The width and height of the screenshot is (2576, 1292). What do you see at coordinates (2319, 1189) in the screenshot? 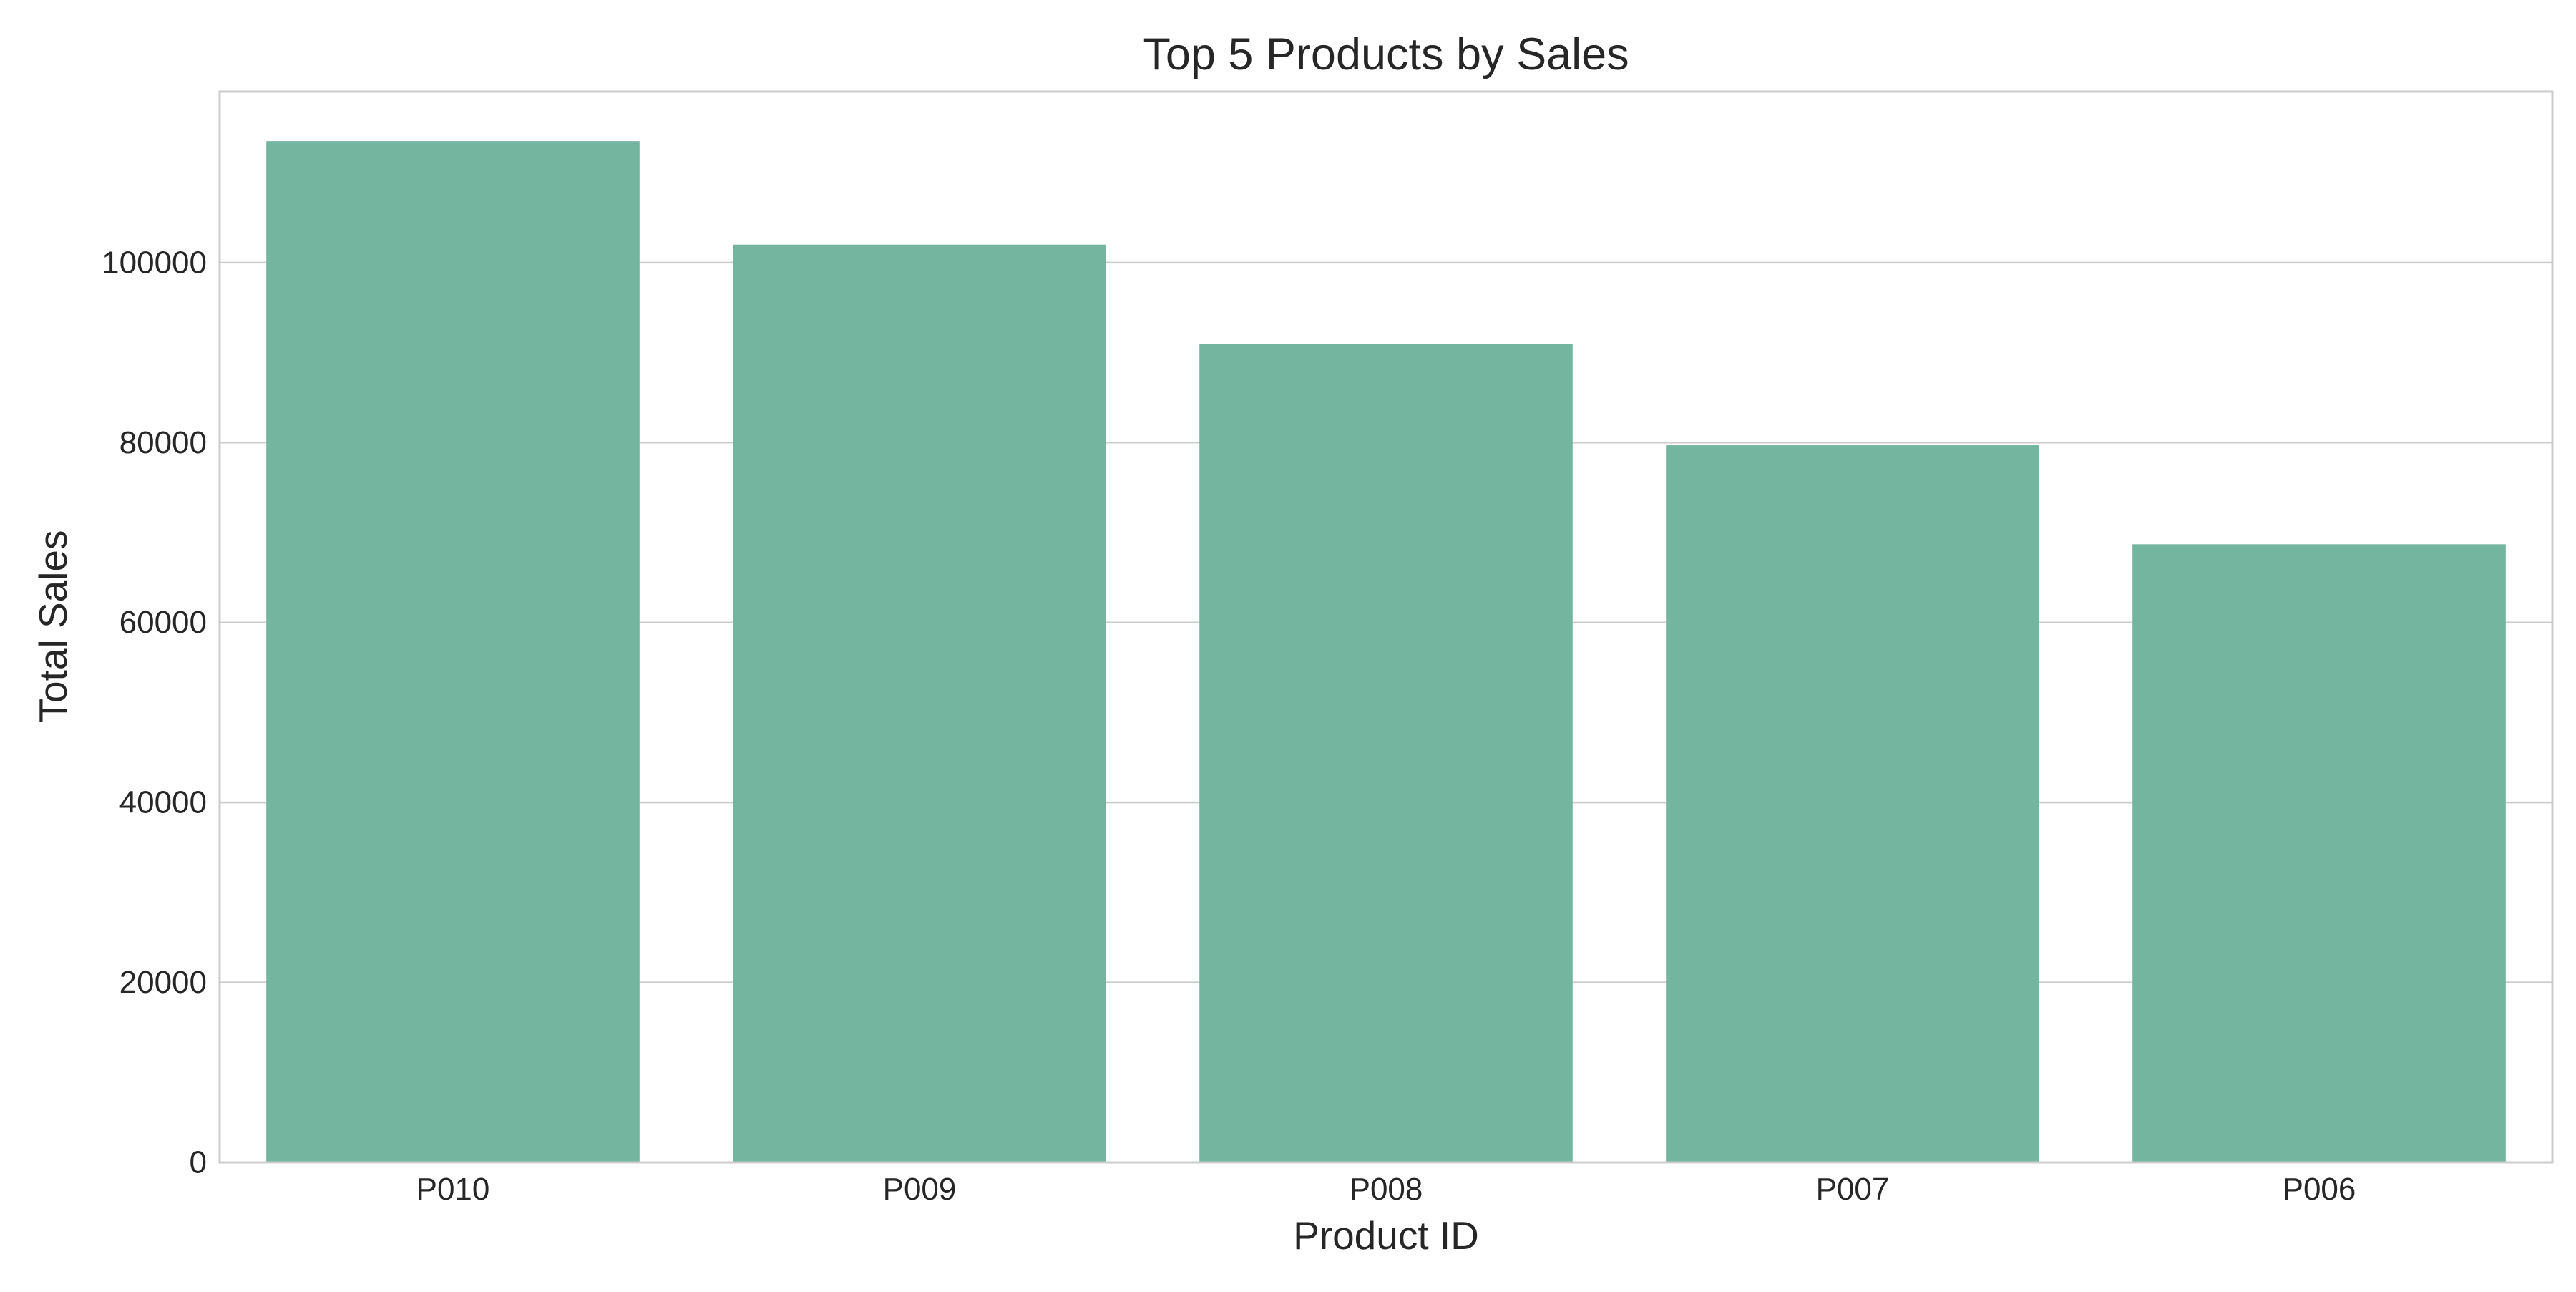
I see `x-tick-label: P006` at bounding box center [2319, 1189].